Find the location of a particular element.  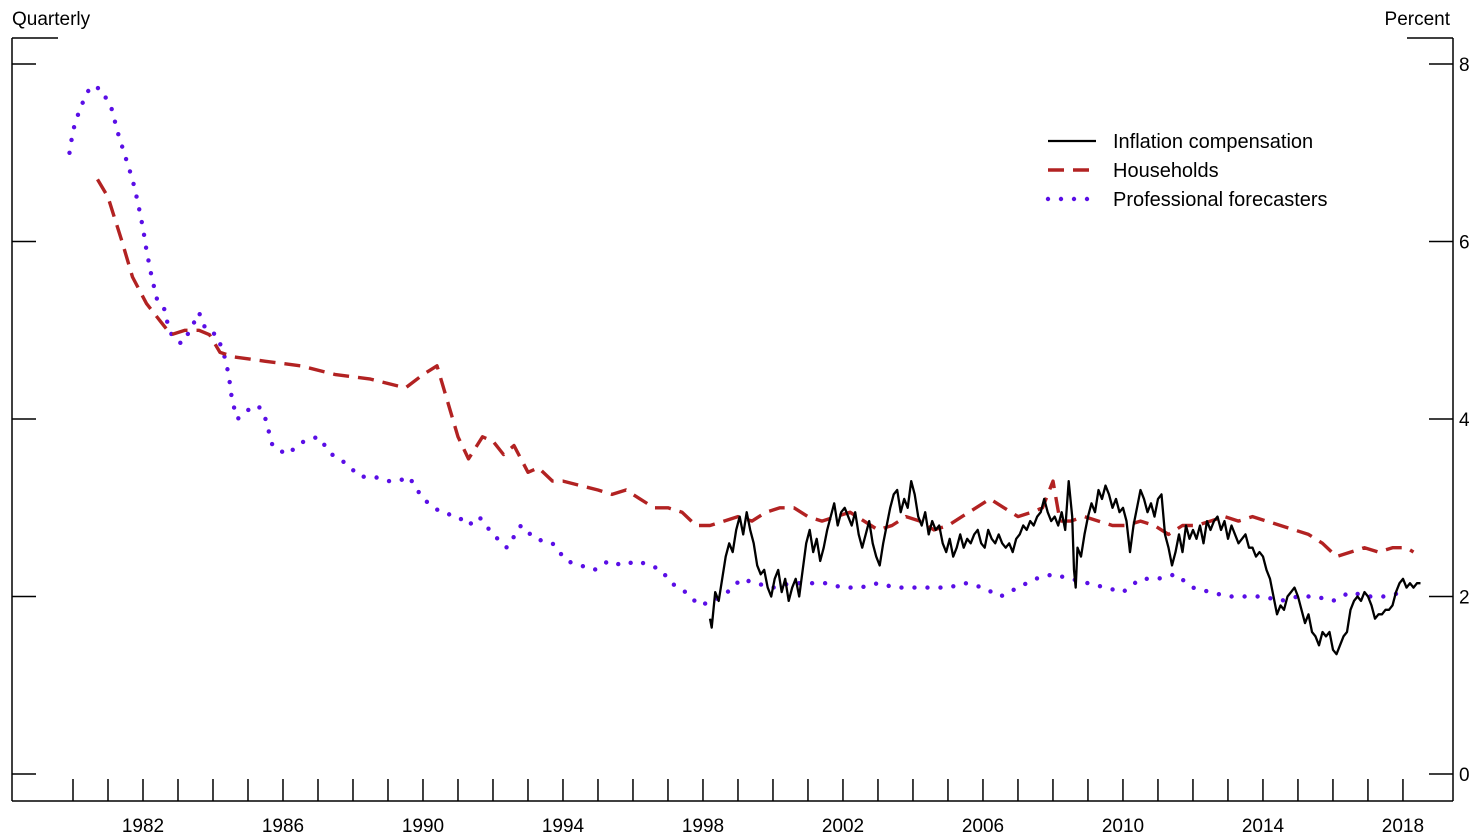

x-tick-label: 2014 is located at coordinates (1263, 826).